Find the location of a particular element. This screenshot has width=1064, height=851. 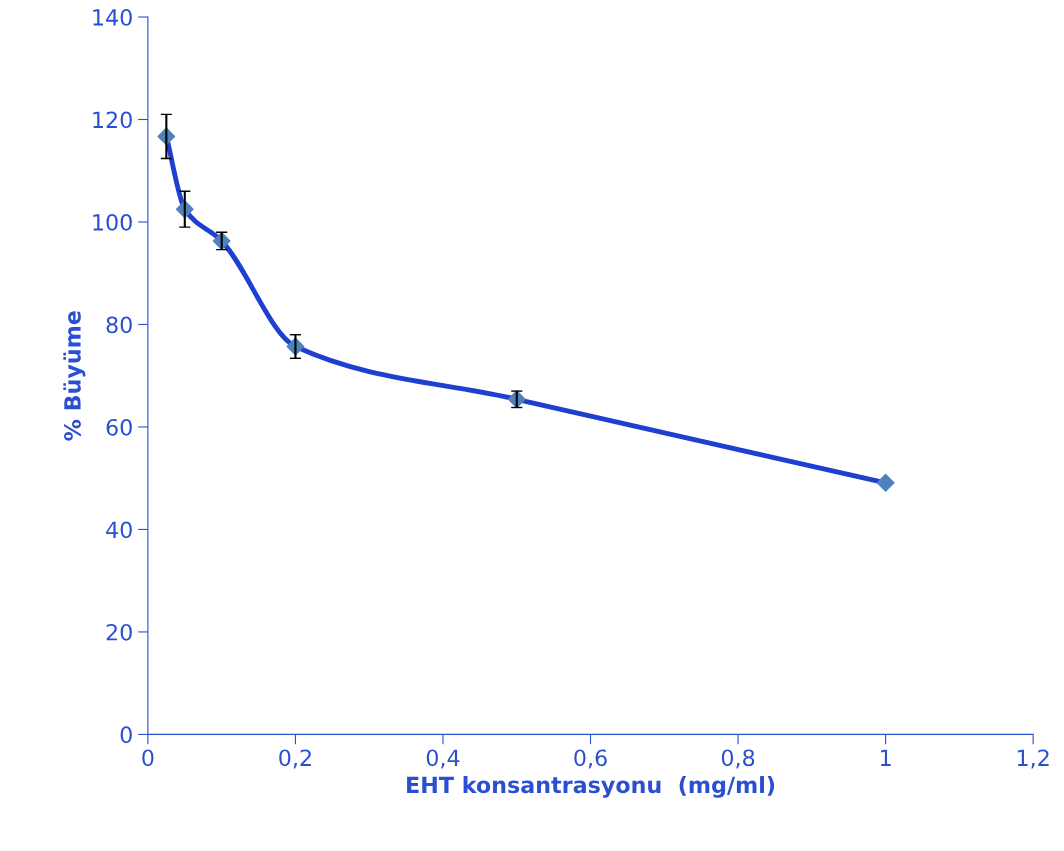

y-axis-title: % Büyüme is located at coordinates (74, 376).